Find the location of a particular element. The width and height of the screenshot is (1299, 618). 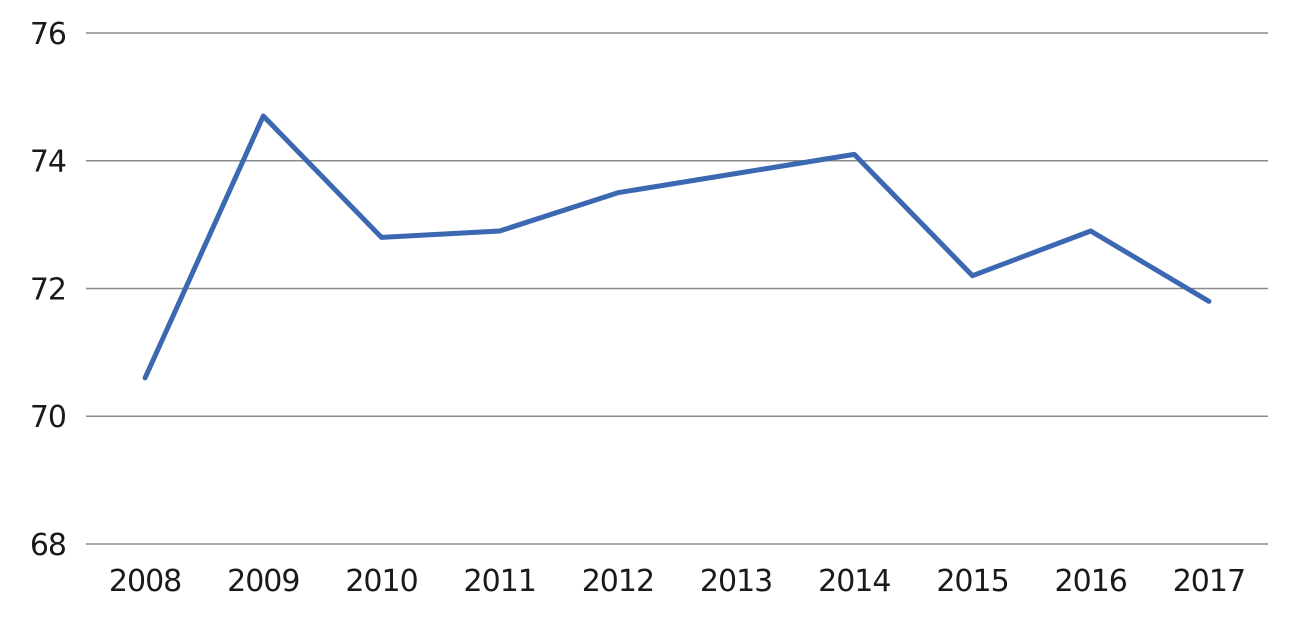

y-axis-tick-label: 68 is located at coordinates (48, 545).